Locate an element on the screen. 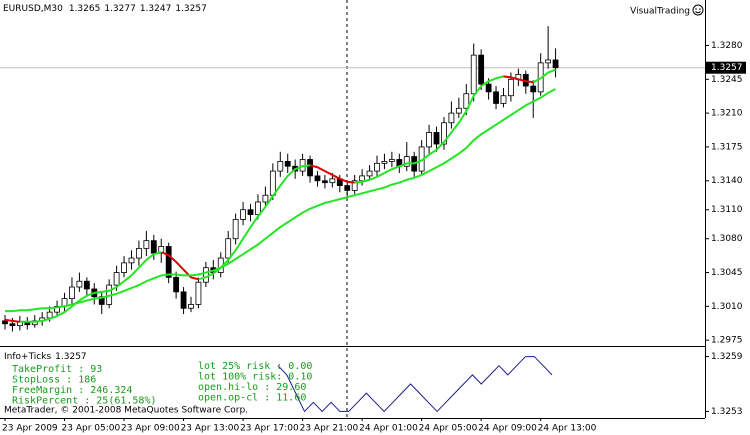 This screenshot has height=435, width=750. ohlc-open: 1.3265 is located at coordinates (85, 9).